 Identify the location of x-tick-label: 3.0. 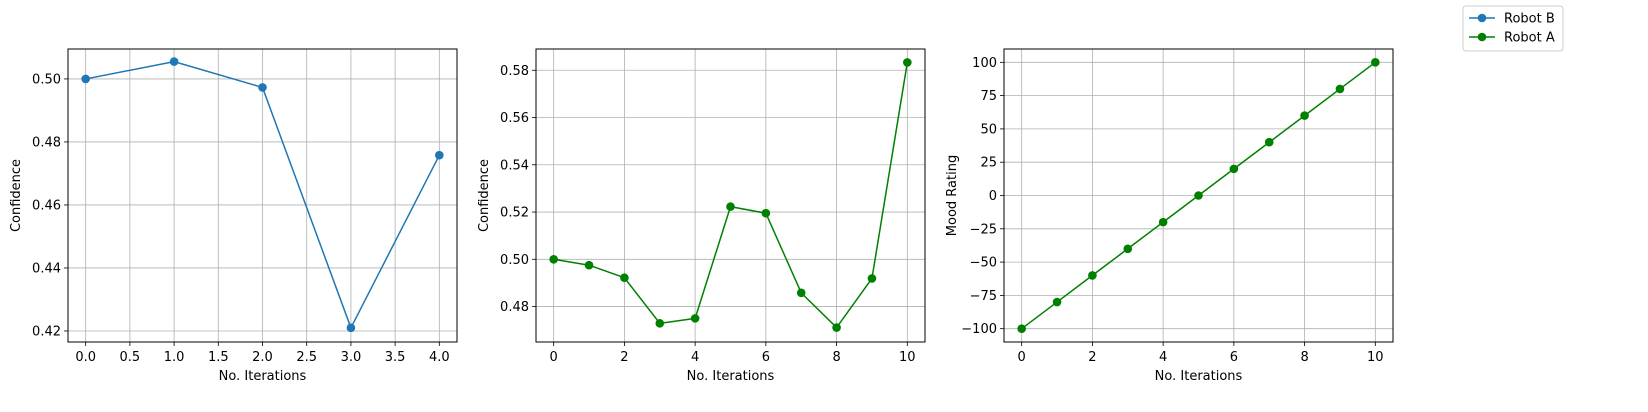
(351, 357).